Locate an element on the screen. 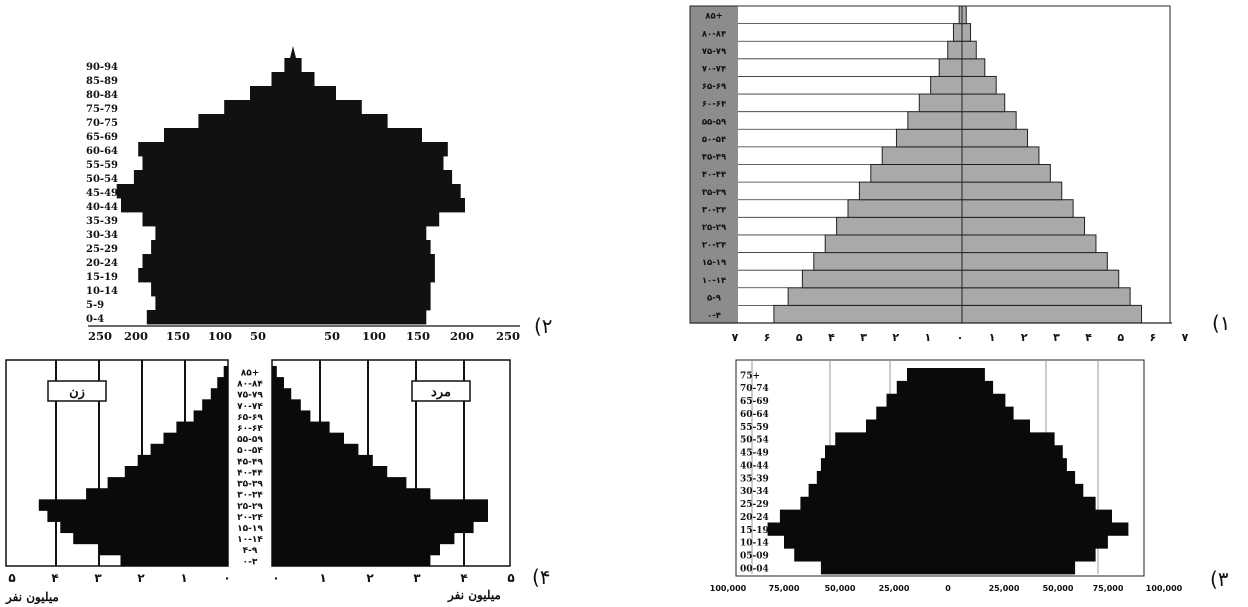  chart-1-category-label: ۲۰-۲۴ is located at coordinates (714, 246).